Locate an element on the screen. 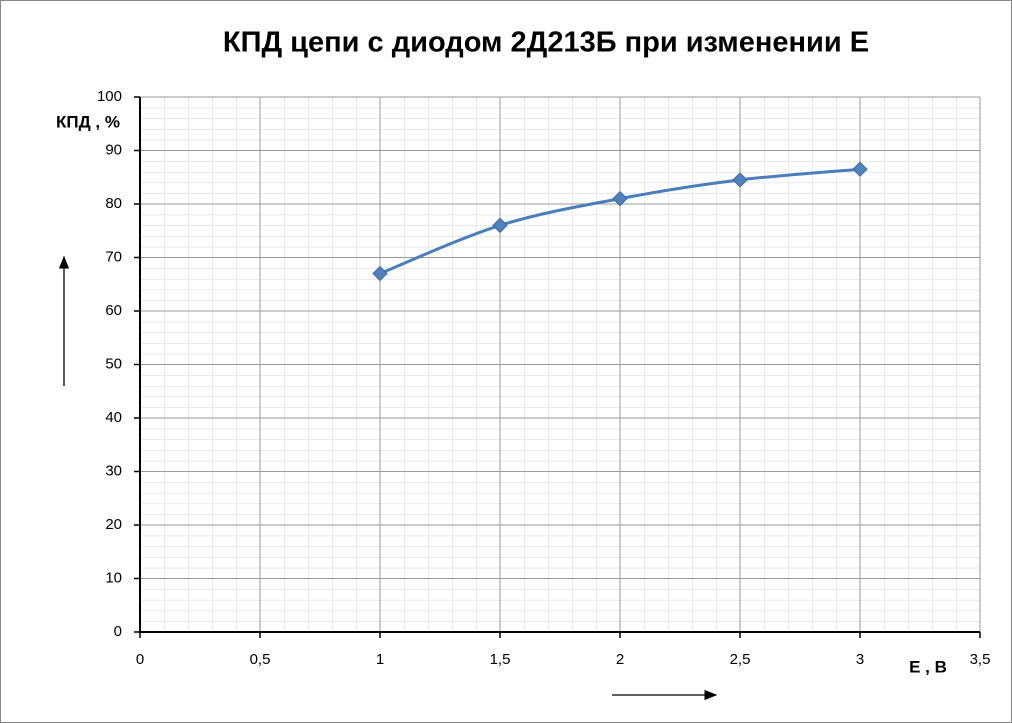 The image size is (1012, 723). x-tick-label: 3,5 is located at coordinates (980, 659).